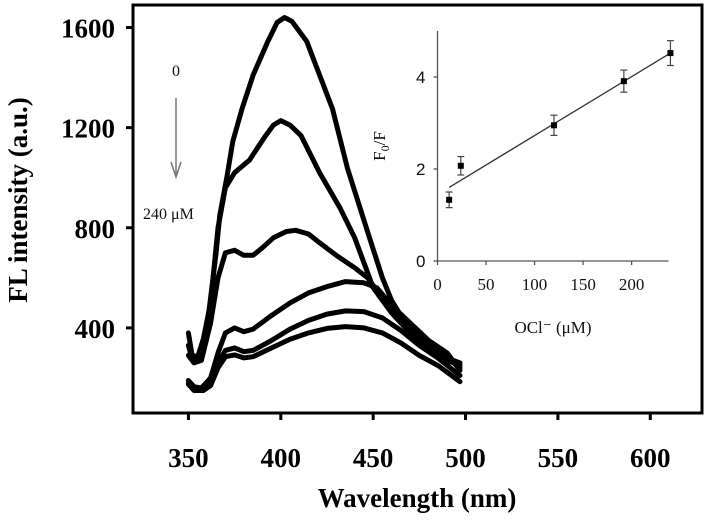  Describe the element at coordinates (97, 179) in the screenshot. I see `main-y-ticks: 400 800 1200 1600` at that location.